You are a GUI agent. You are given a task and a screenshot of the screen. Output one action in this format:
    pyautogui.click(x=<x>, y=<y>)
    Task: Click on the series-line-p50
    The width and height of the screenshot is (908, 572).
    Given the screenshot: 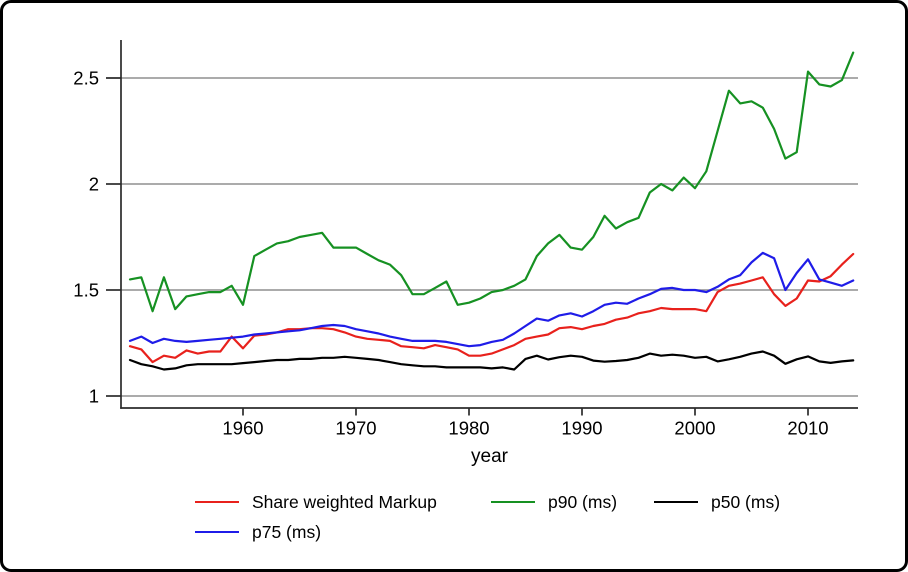 What is the action you would take?
    pyautogui.click(x=491, y=360)
    